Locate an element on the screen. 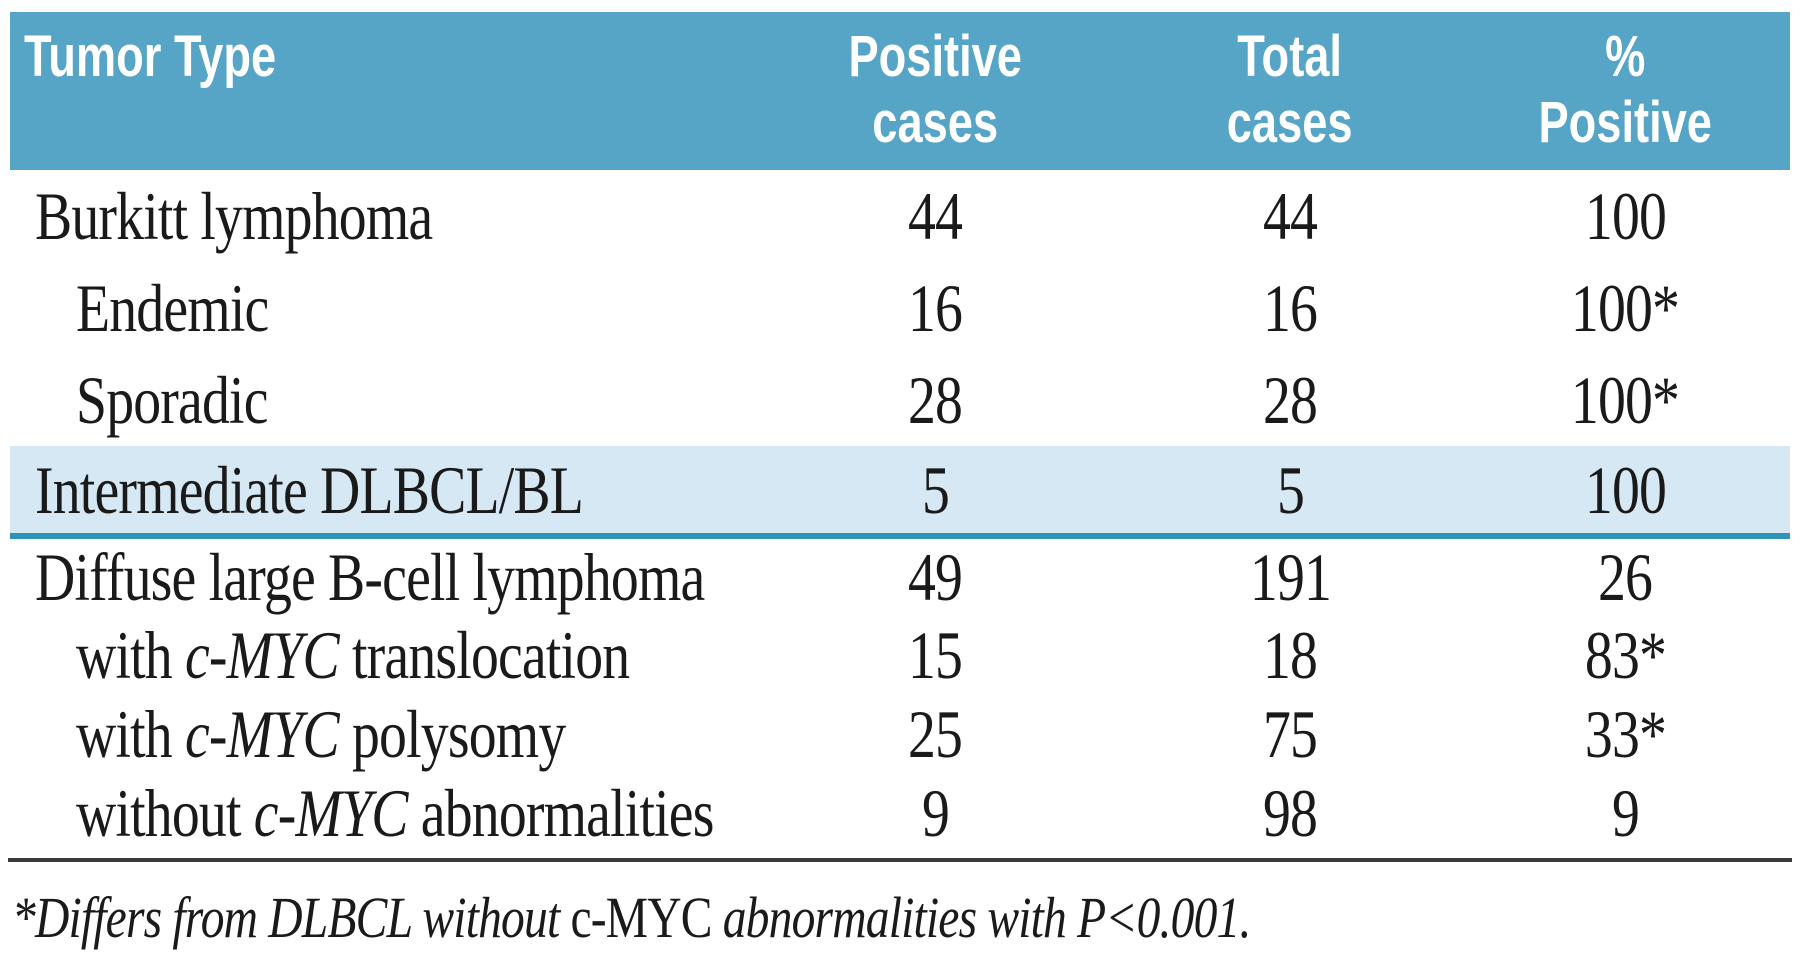  percent-positive-cell: 33* is located at coordinates (1625, 733).